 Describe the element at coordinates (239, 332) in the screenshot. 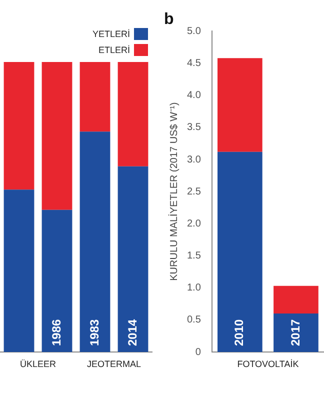

I see `x-tick-label: 2010` at that location.